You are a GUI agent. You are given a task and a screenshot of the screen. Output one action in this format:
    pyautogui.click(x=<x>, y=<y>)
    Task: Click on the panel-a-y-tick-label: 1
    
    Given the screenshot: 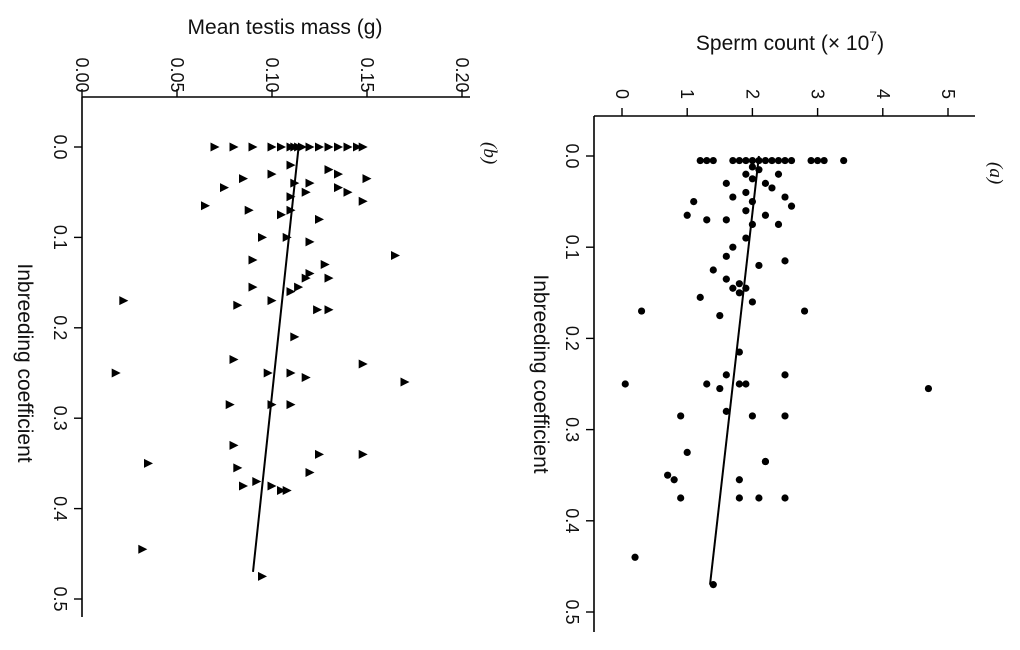 What is the action you would take?
    pyautogui.click(x=687, y=94)
    